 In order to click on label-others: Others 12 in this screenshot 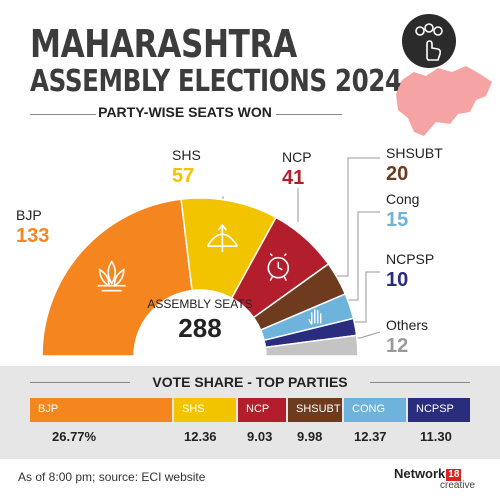, I will do `click(407, 337)`.